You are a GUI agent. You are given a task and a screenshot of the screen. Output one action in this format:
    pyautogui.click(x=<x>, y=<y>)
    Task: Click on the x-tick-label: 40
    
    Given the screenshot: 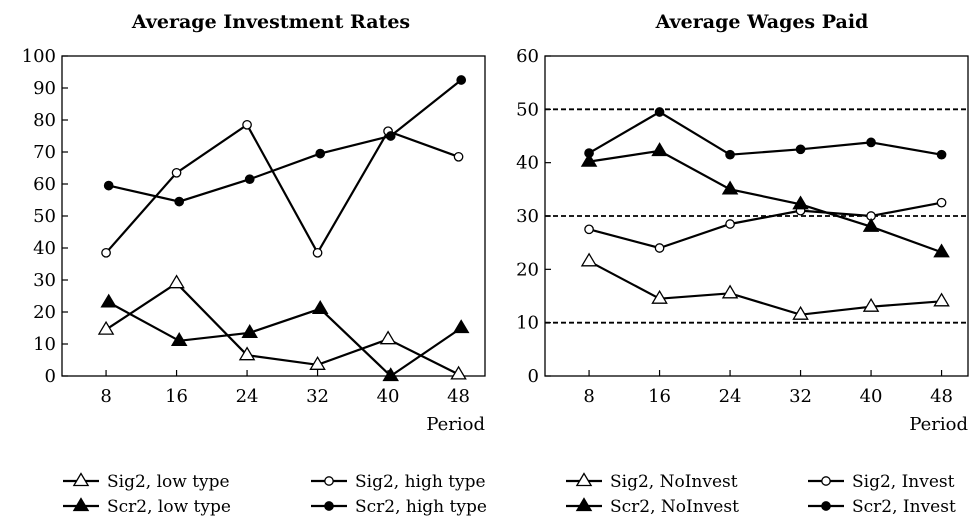 What is the action you would take?
    pyautogui.click(x=388, y=396)
    